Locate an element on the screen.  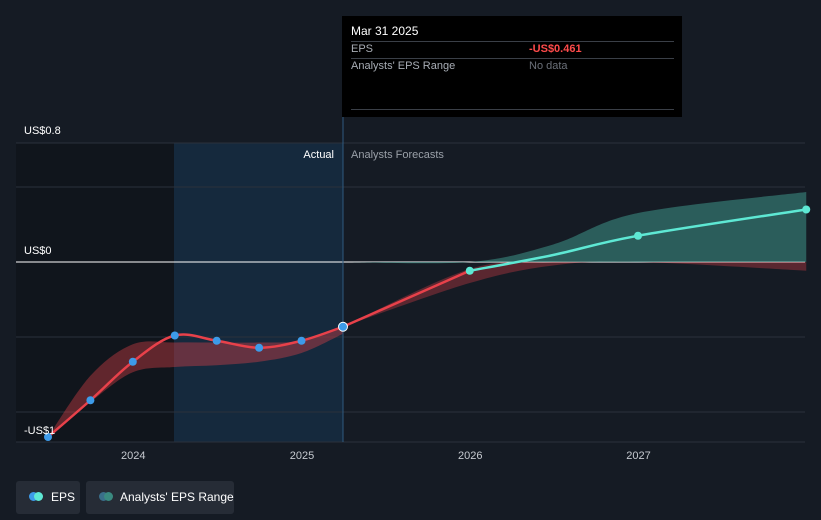
eps-range-band-historical is located at coordinates (195, 381).